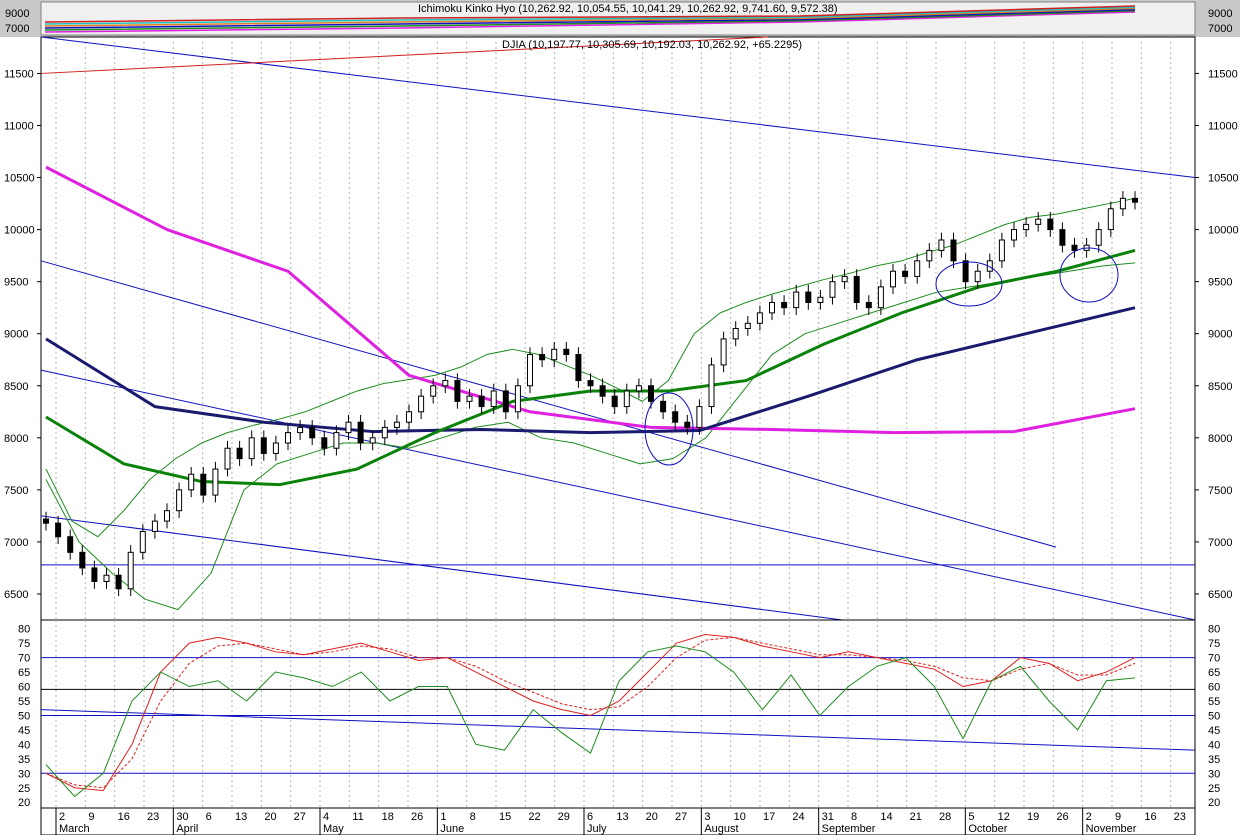 Image resolution: width=1240 pixels, height=840 pixels. What do you see at coordinates (1220, 335) in the screenshot?
I see `y-tick-label-right: 9000` at bounding box center [1220, 335].